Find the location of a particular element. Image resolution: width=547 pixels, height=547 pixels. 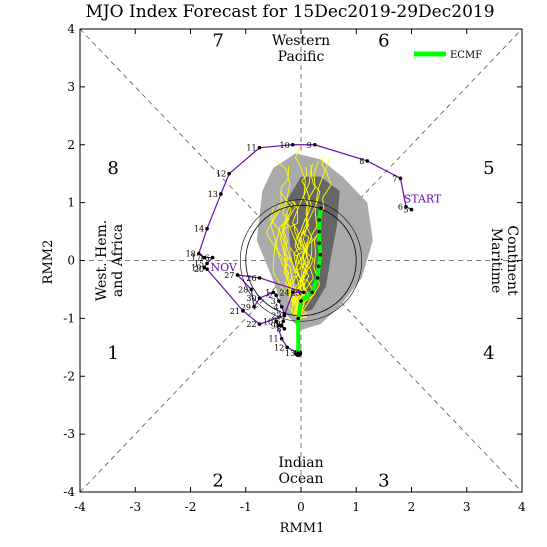

y-tick-label: 0 is located at coordinates (71, 261).